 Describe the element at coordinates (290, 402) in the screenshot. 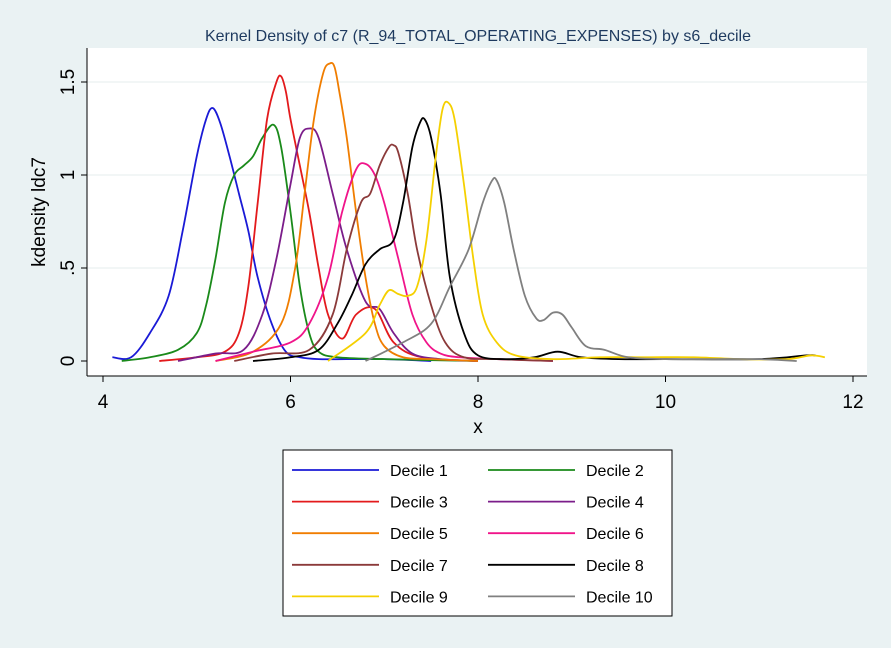

I see `x-tick-label-1: 6` at that location.